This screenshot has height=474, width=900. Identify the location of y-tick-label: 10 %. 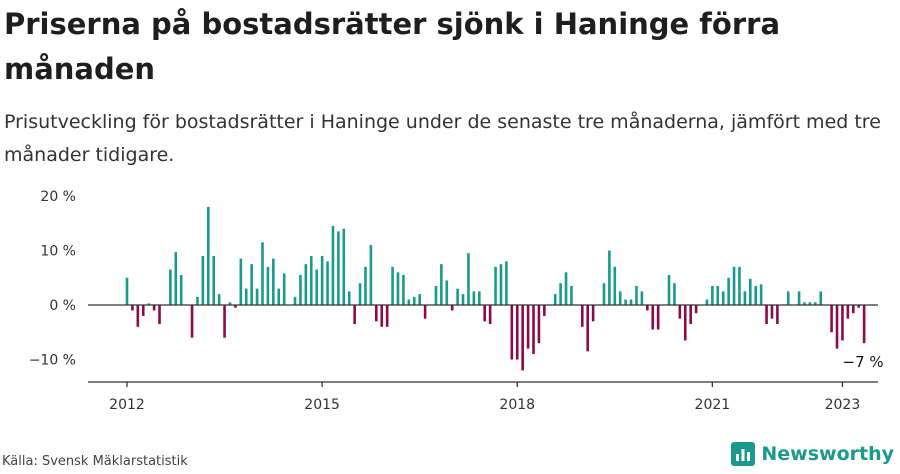
(58, 252).